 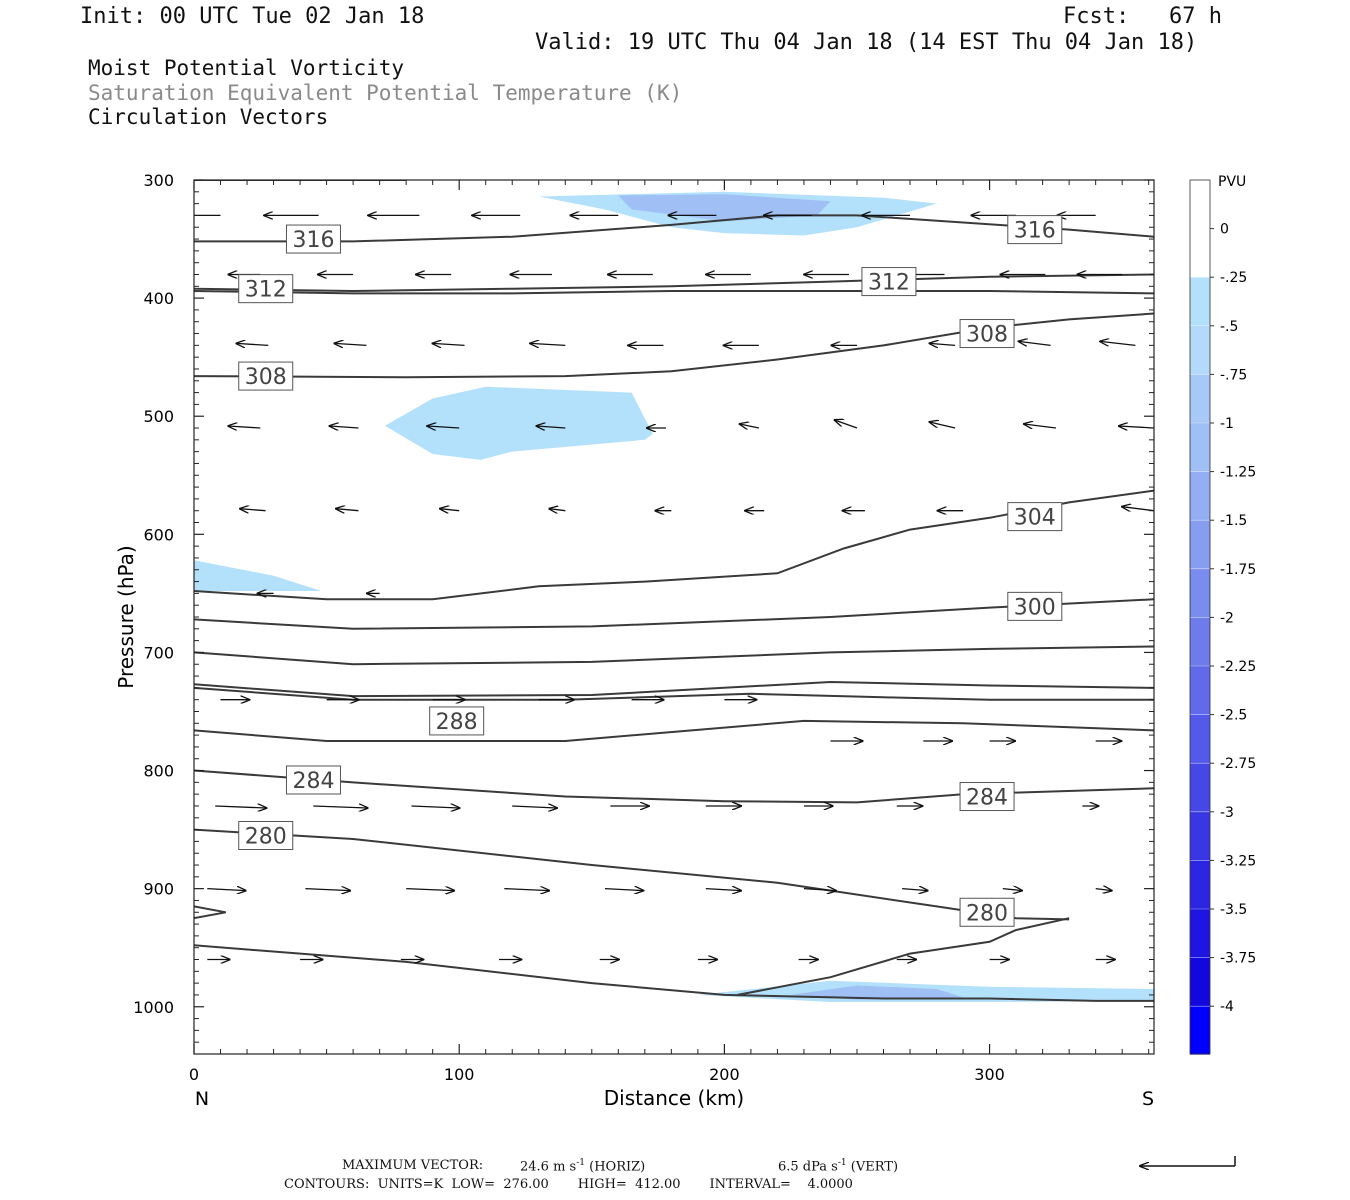 I want to click on max-vector-horiz: 24.6 m s-1 (HORIZ), so click(x=583, y=1166).